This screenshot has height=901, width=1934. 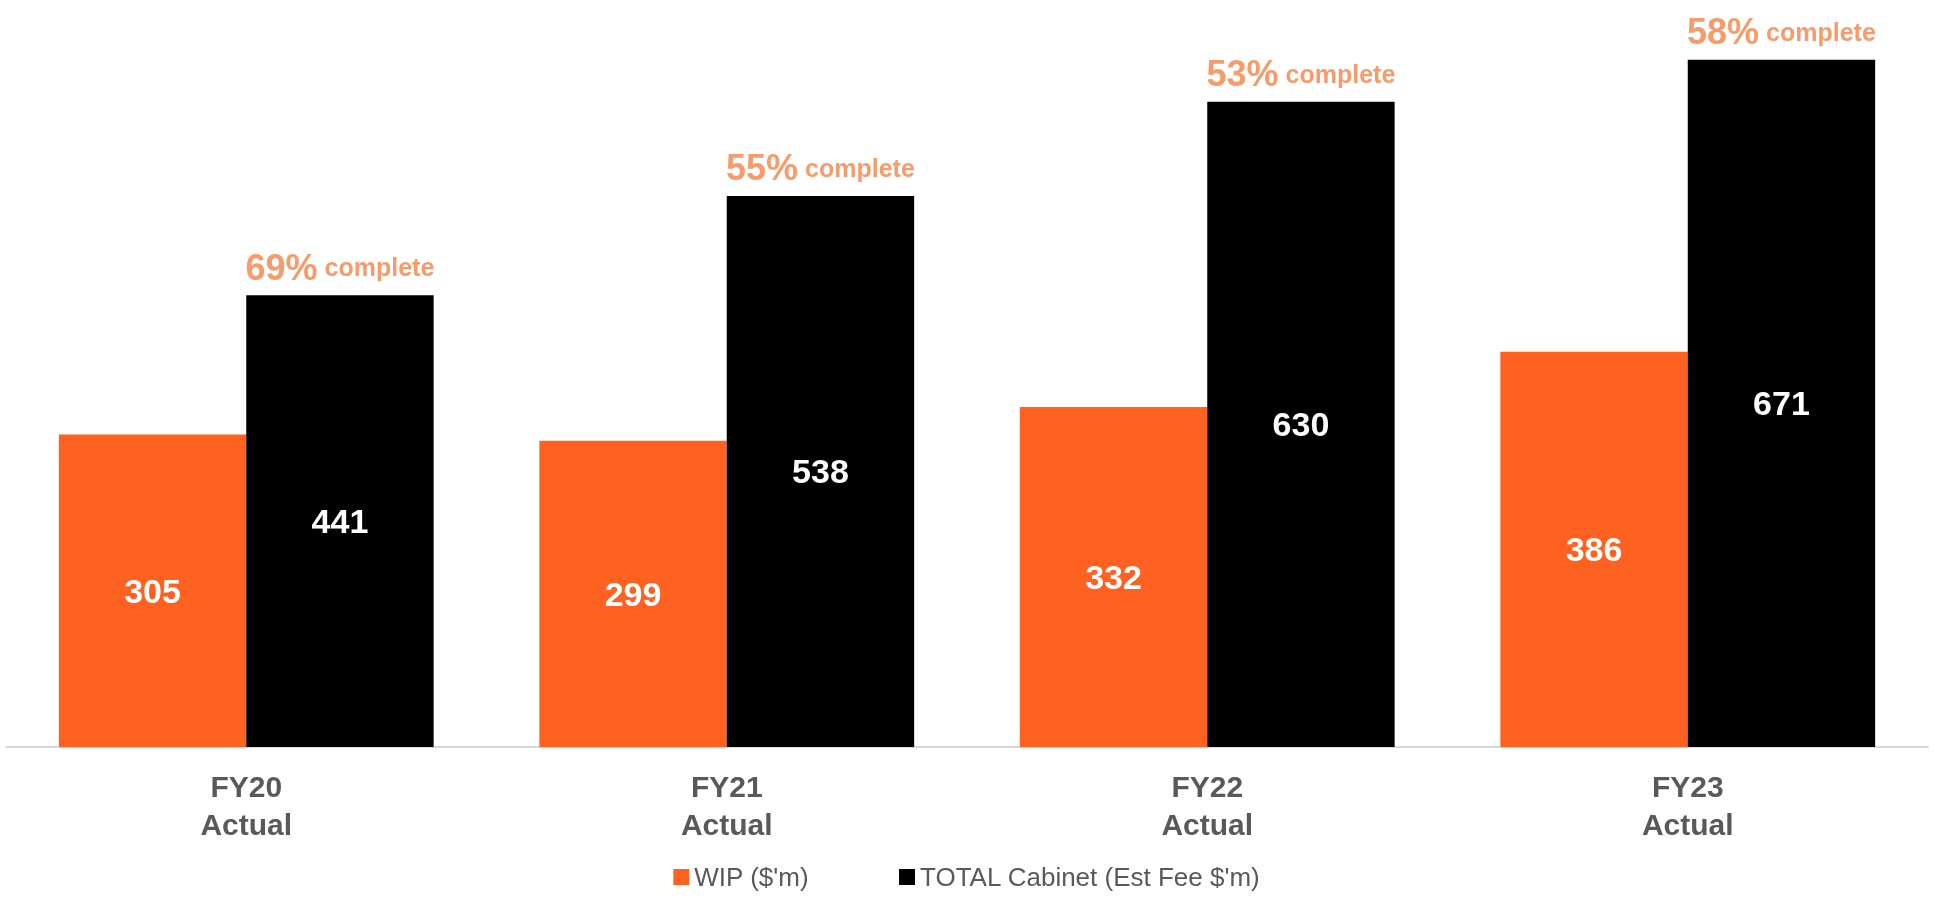 I want to click on data-label: 332, so click(x=1113, y=576).